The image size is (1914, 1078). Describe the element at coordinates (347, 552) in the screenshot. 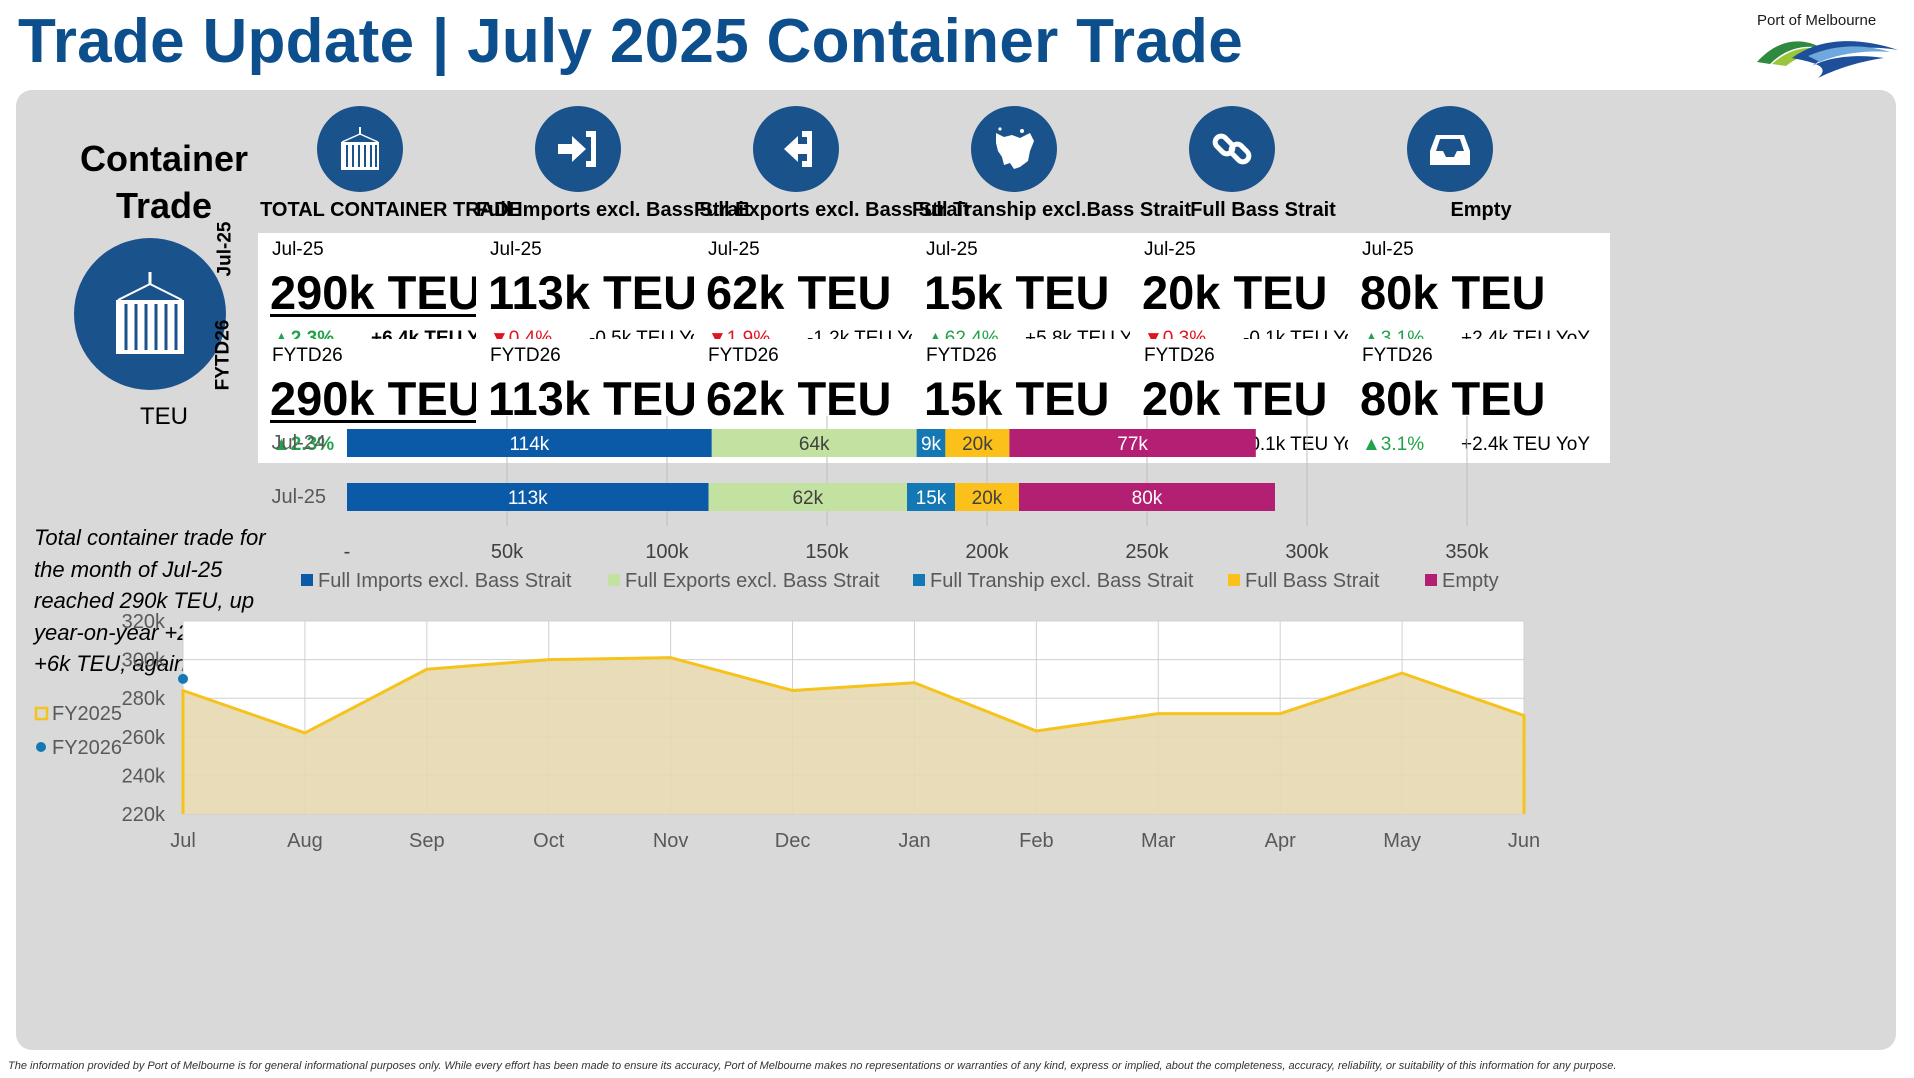

I see `bar-x-tick-label: -` at that location.